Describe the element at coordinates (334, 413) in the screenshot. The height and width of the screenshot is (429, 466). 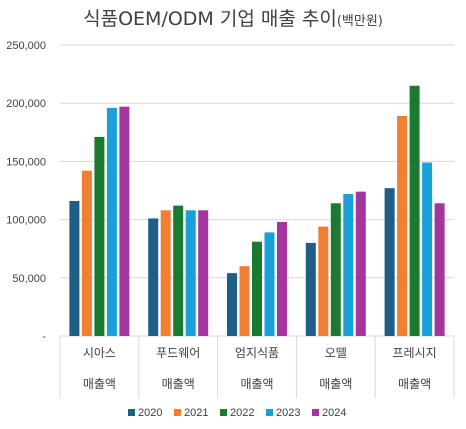
I see `legend-label: 2024` at that location.